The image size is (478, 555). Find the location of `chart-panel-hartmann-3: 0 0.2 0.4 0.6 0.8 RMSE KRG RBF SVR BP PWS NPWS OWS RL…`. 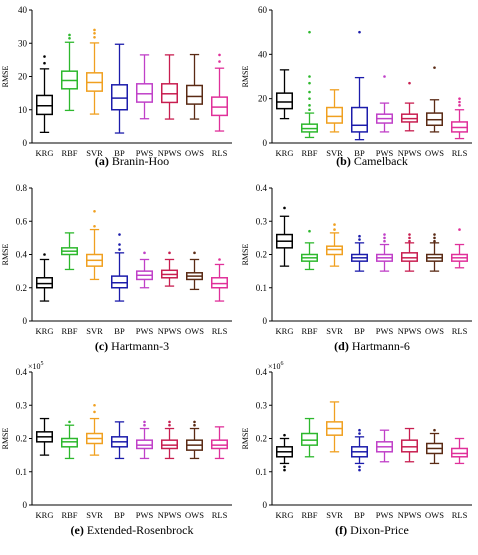

chart-panel-hartmann-3: 0 0.2 0.4 0.6 0.8 RMSE KRG RBF SVR BP PWS NPWS OWS RL… is located at coordinates (116, 268).